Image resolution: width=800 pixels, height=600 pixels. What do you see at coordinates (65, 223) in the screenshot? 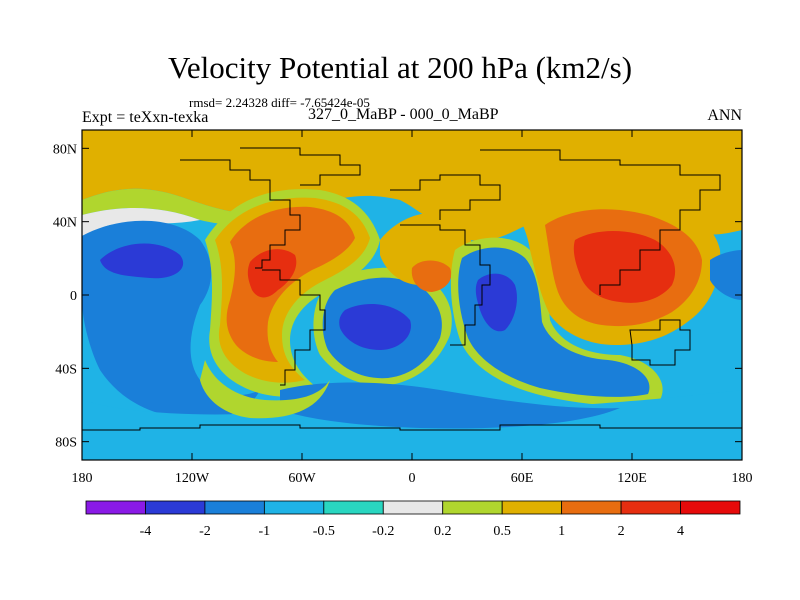
I see `y-tick-label: 40N` at bounding box center [65, 223].